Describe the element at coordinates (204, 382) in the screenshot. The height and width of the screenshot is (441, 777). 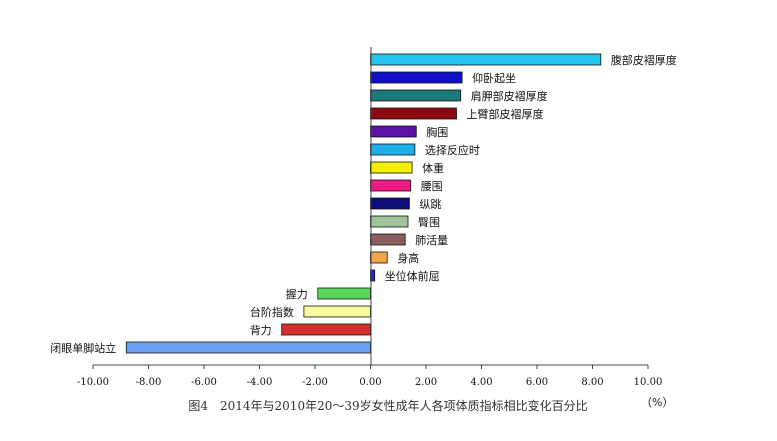
I see `x-tick-label: -6.00` at that location.